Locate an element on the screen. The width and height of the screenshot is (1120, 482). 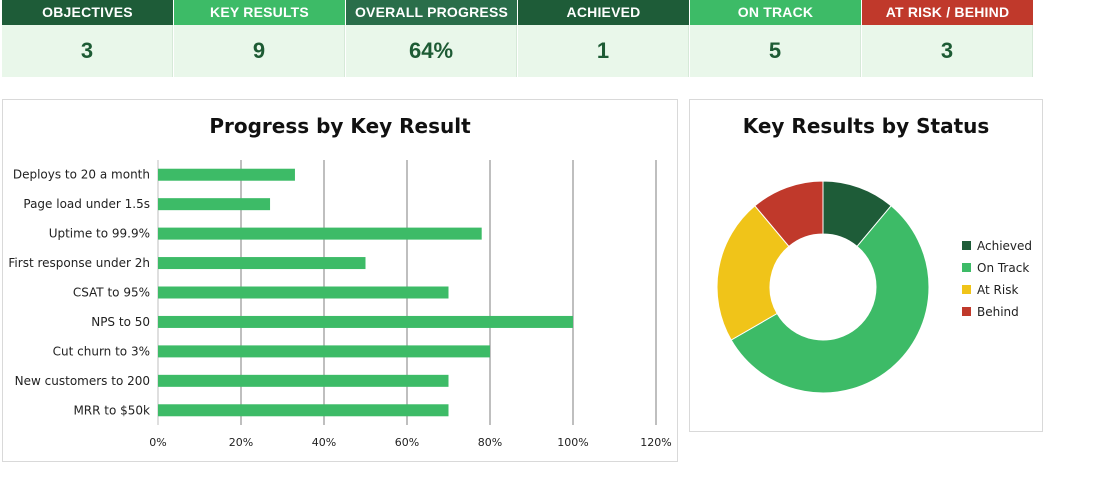
x-tick-label: 0% is located at coordinates (157, 442).